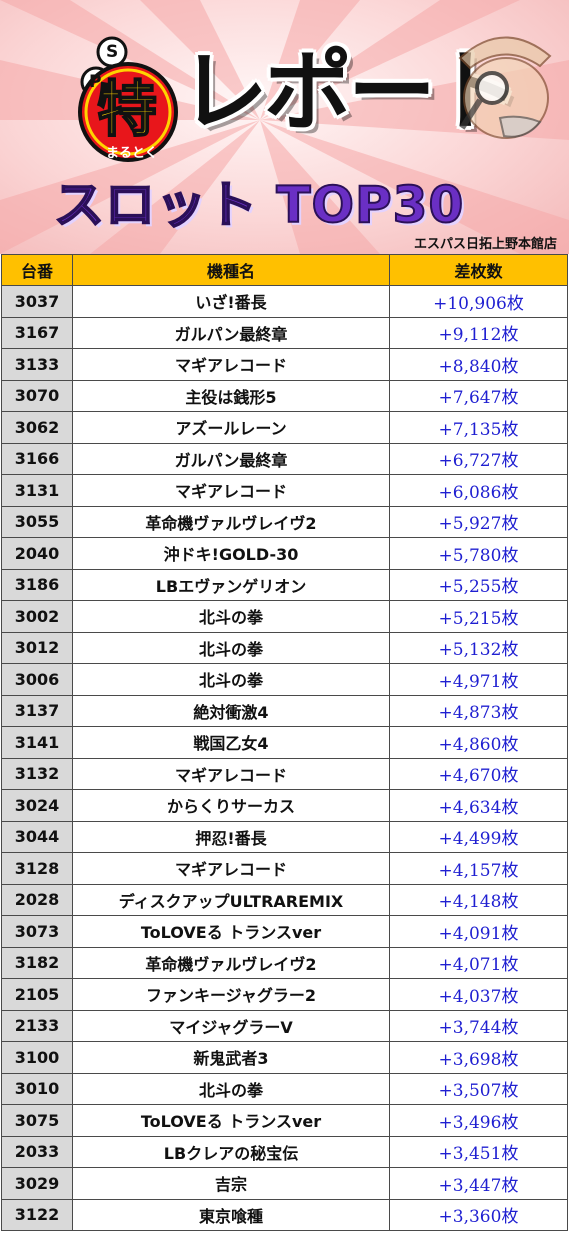 The width and height of the screenshot is (569, 1241). Describe the element at coordinates (478, 1057) in the screenshot. I see `diff-medals: +3,698枚` at that location.